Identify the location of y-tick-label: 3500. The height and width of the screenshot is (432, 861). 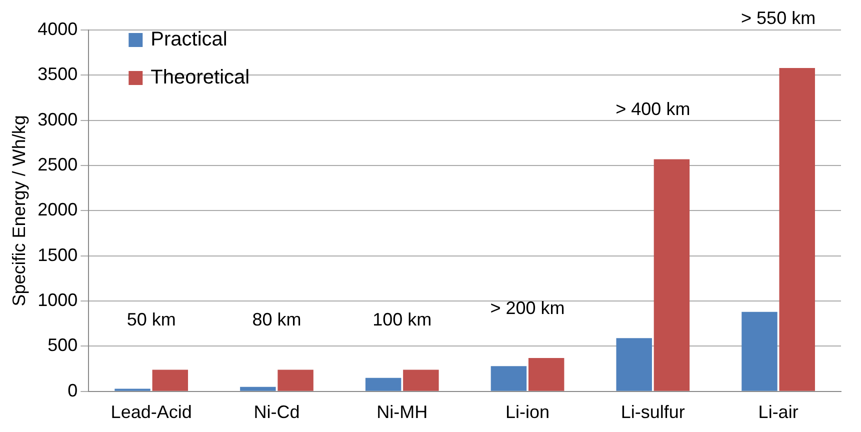
(58, 74).